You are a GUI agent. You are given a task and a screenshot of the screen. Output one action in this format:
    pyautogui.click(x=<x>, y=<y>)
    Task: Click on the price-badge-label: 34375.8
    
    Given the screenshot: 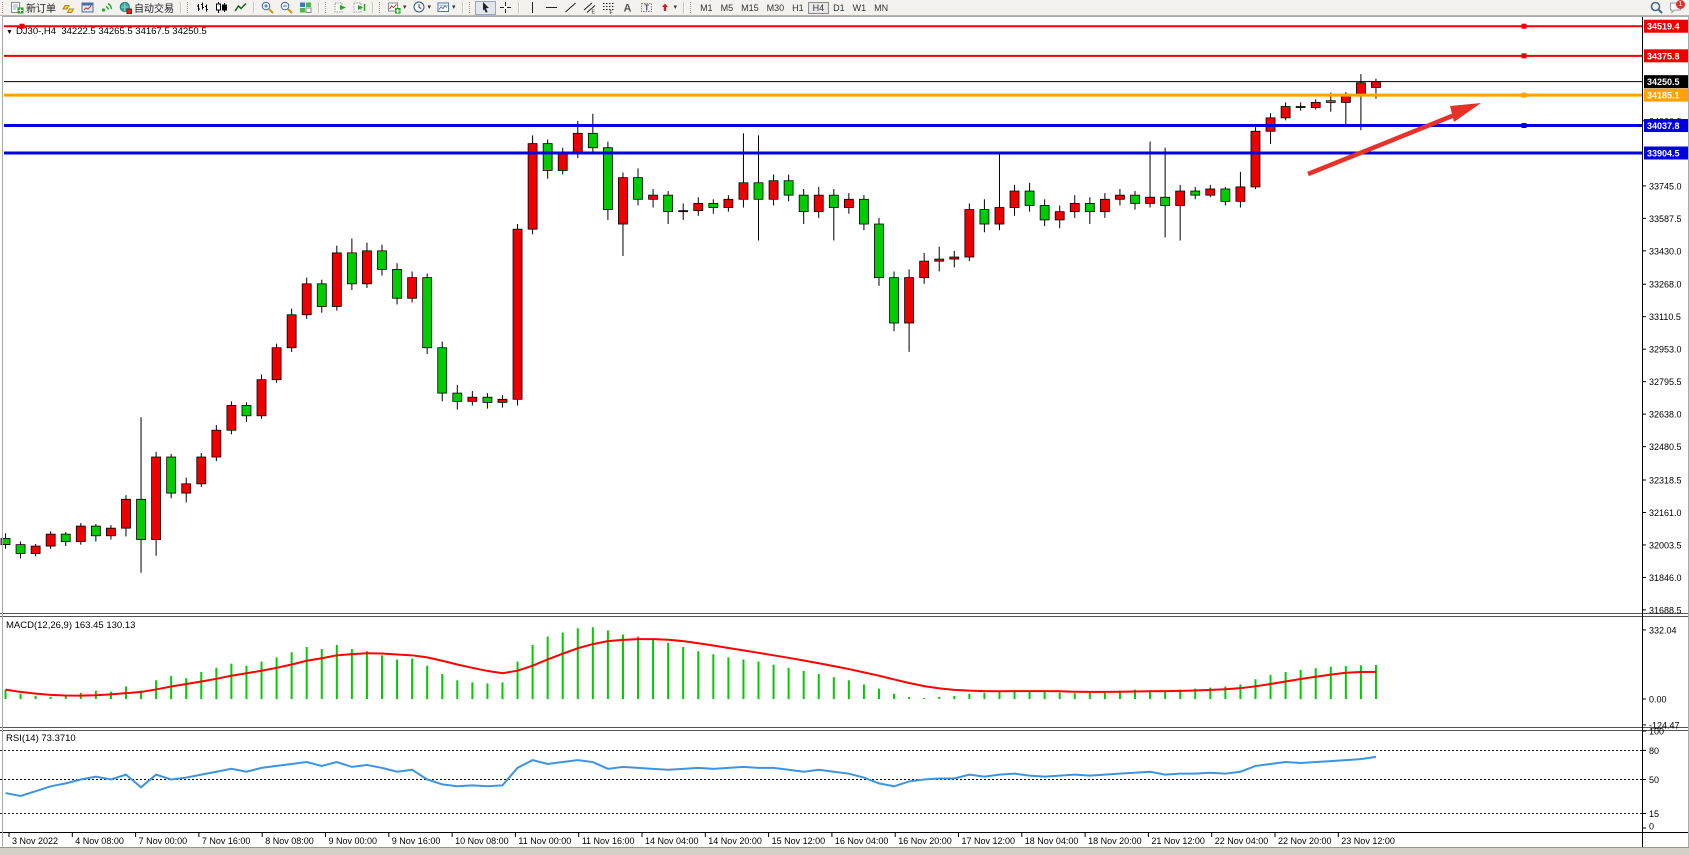 What is the action you would take?
    pyautogui.click(x=1663, y=56)
    